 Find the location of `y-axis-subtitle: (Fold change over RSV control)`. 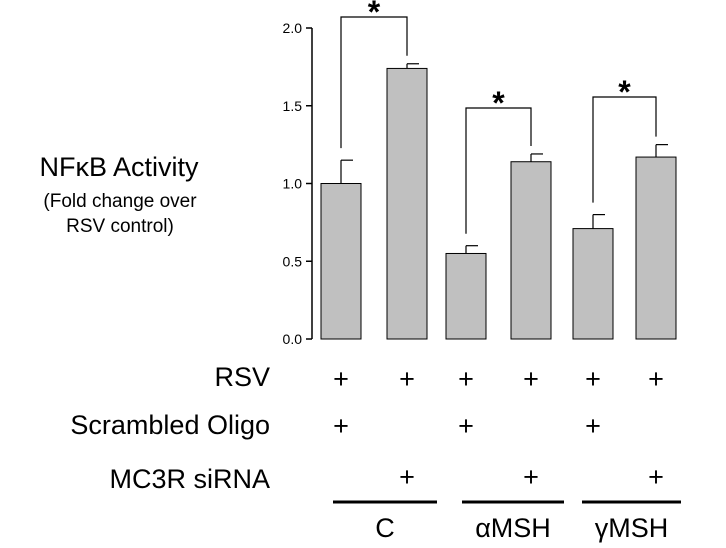

y-axis-subtitle: (Fold change over RSV control) is located at coordinates (120, 214).